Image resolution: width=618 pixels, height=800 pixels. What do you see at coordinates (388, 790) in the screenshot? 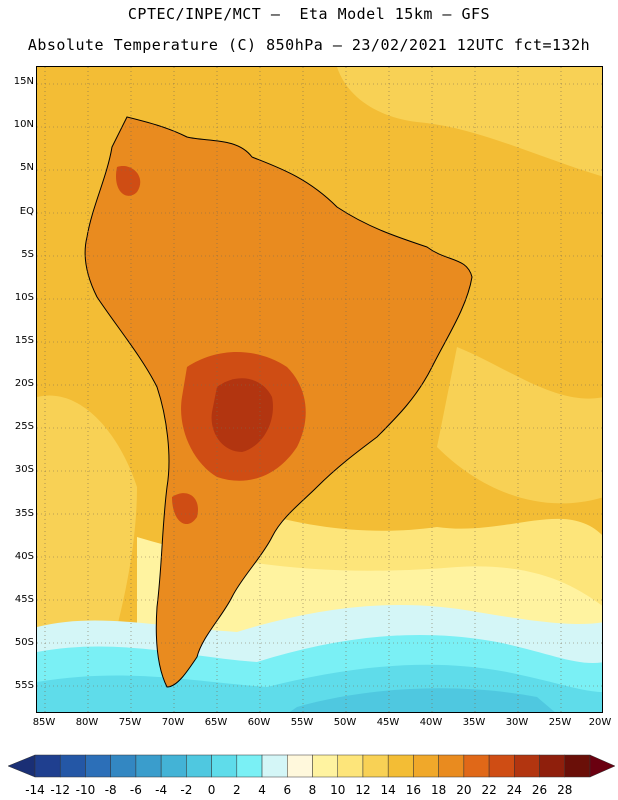
I see `colorbar-tick-label: 14` at bounding box center [388, 790].